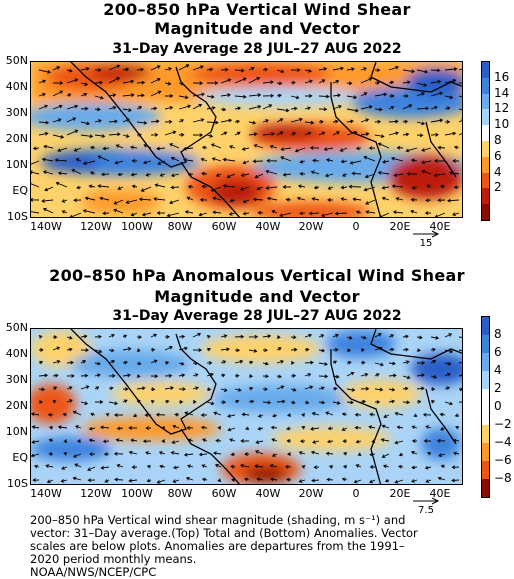 The height and width of the screenshot is (579, 514). What do you see at coordinates (426, 501) in the screenshot?
I see `vector-scale-arrow` at bounding box center [426, 501].